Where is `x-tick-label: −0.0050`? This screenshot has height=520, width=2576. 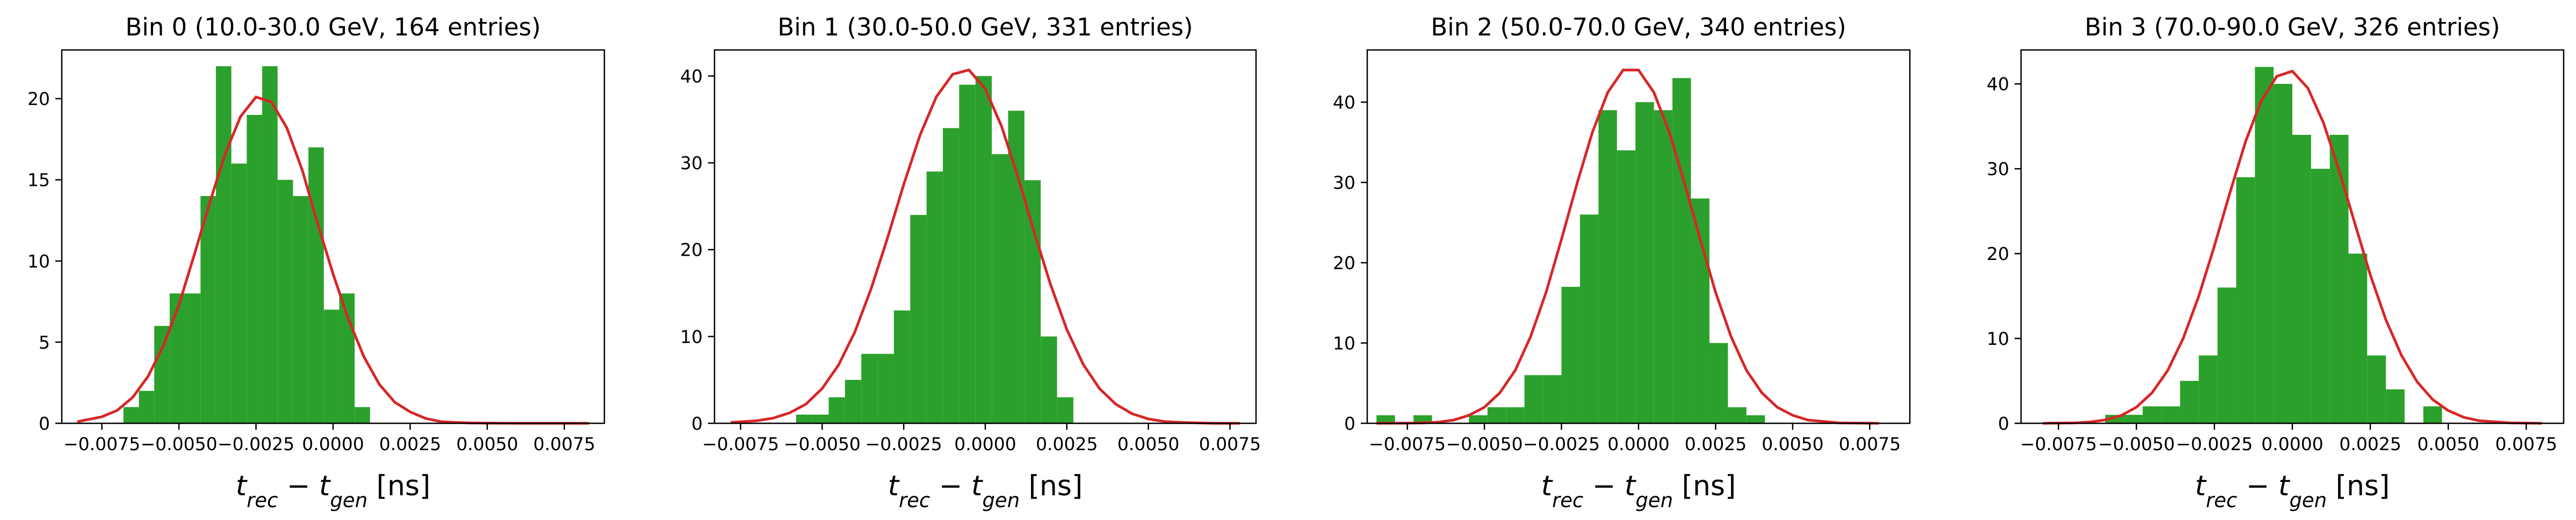
x-tick-label: −0.0050 is located at coordinates (823, 444).